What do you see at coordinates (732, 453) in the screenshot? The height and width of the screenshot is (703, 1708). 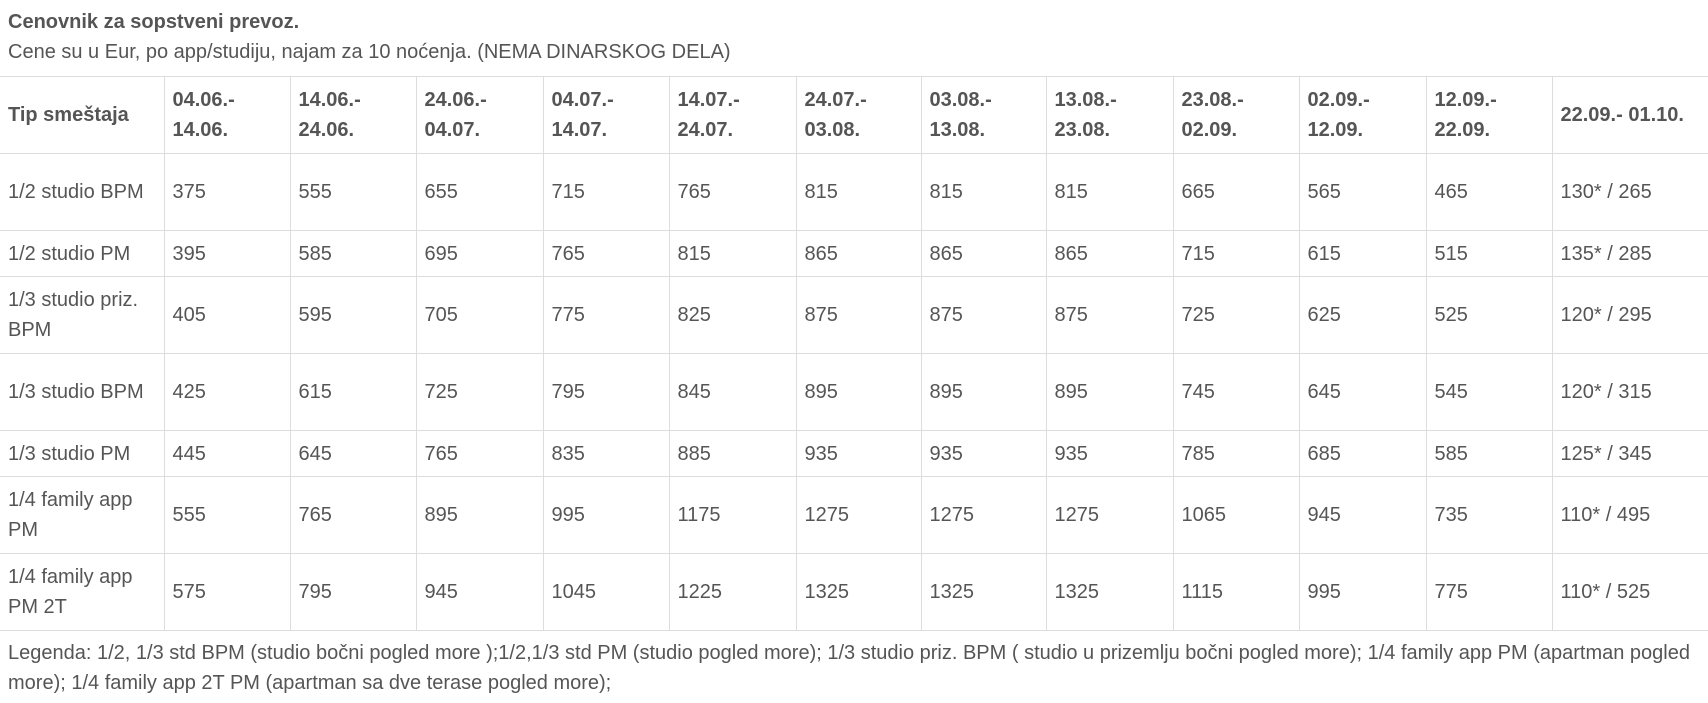 I see `price-cell: 885` at bounding box center [732, 453].